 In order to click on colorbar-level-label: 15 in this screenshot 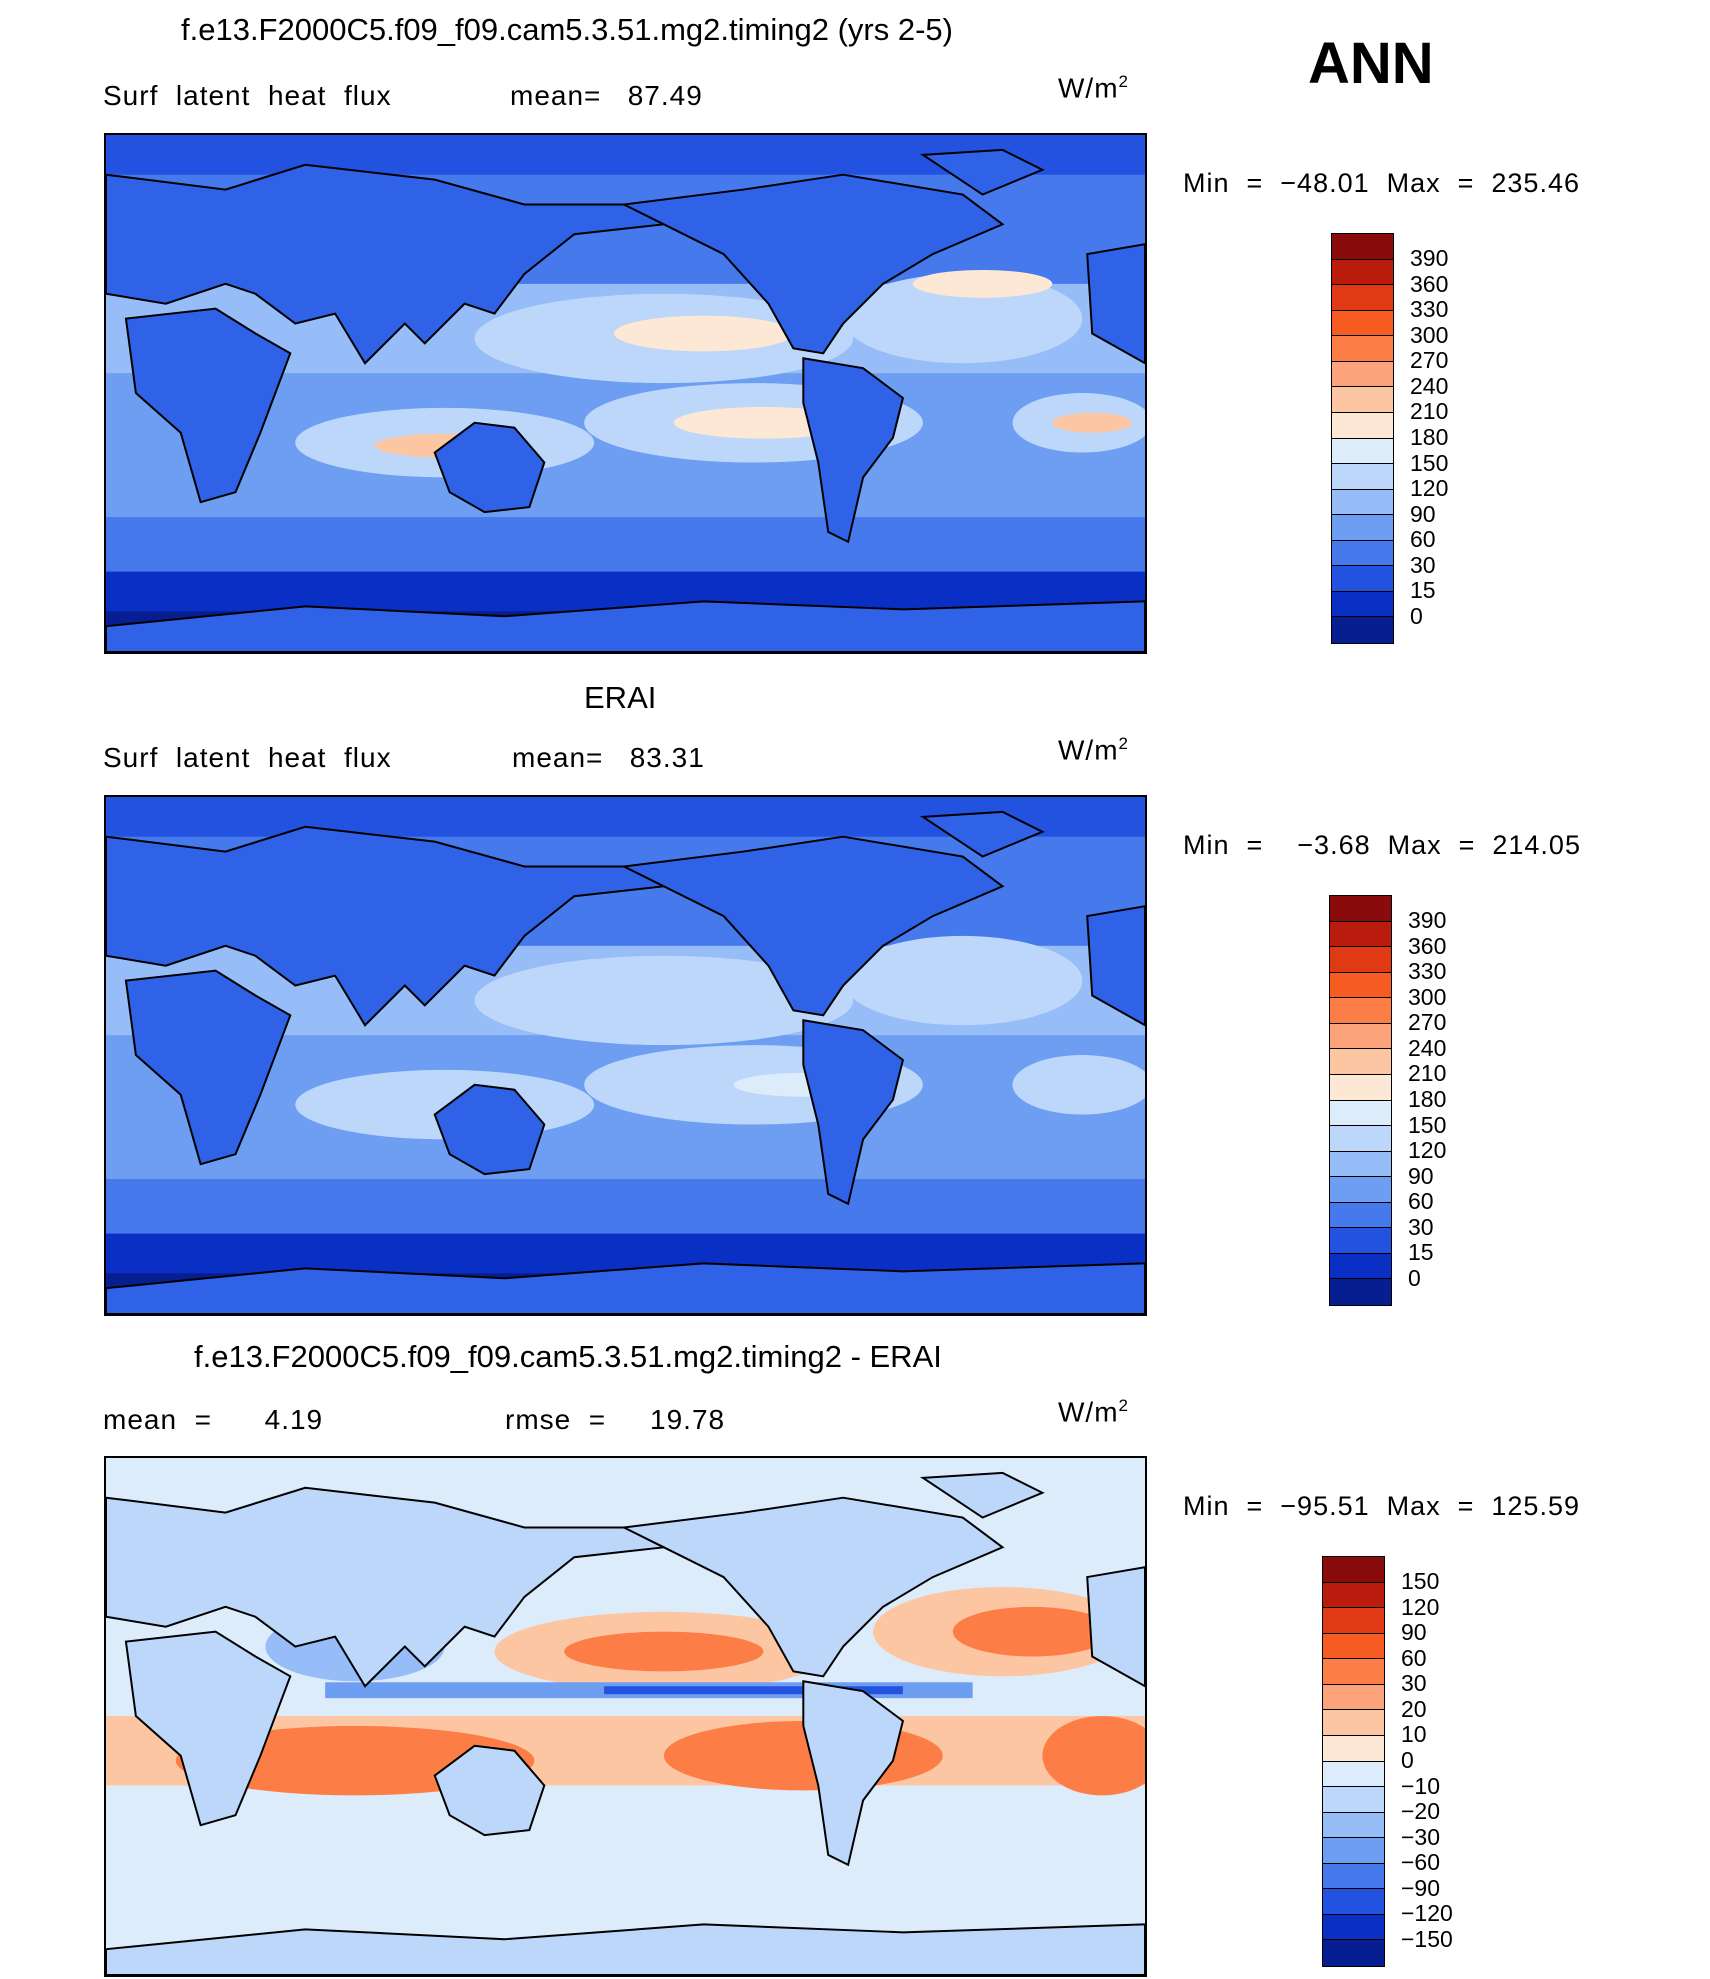, I will do `click(1423, 590)`.